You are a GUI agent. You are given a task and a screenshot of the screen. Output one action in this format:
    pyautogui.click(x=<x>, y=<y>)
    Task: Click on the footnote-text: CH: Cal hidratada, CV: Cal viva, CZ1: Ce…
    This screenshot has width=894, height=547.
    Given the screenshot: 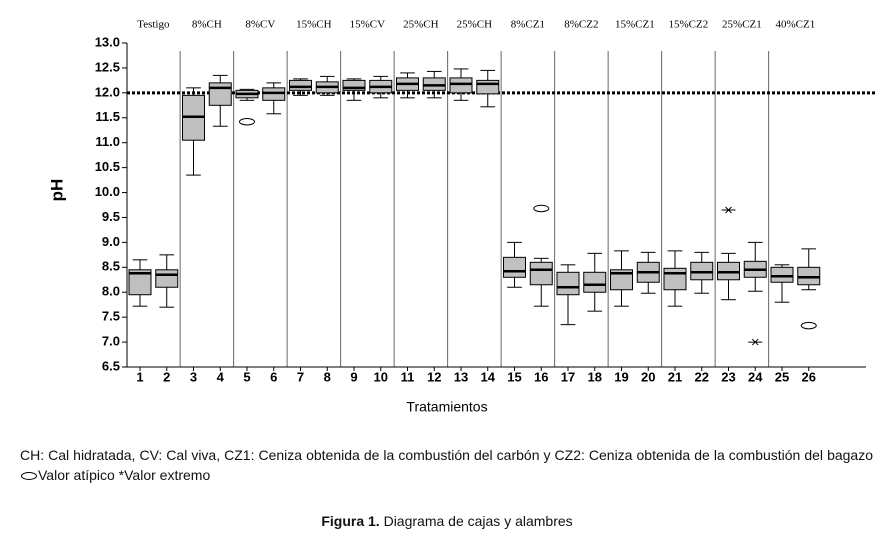 What is the action you would take?
    pyautogui.click(x=446, y=455)
    